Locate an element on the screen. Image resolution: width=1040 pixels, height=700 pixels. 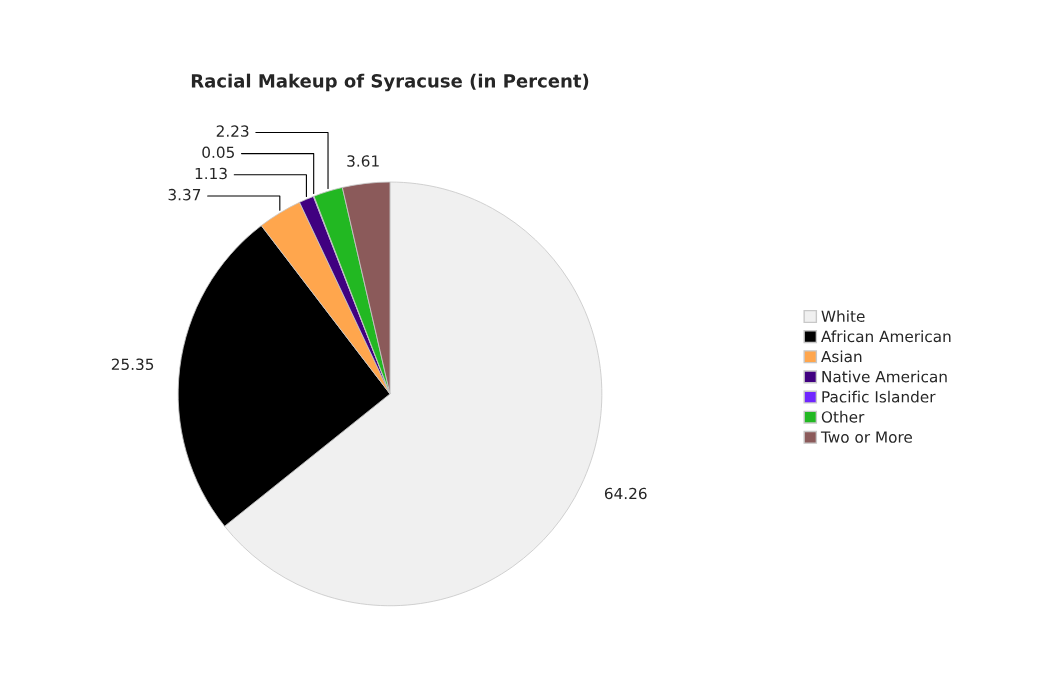
legend-label: Asian is located at coordinates (841, 356).